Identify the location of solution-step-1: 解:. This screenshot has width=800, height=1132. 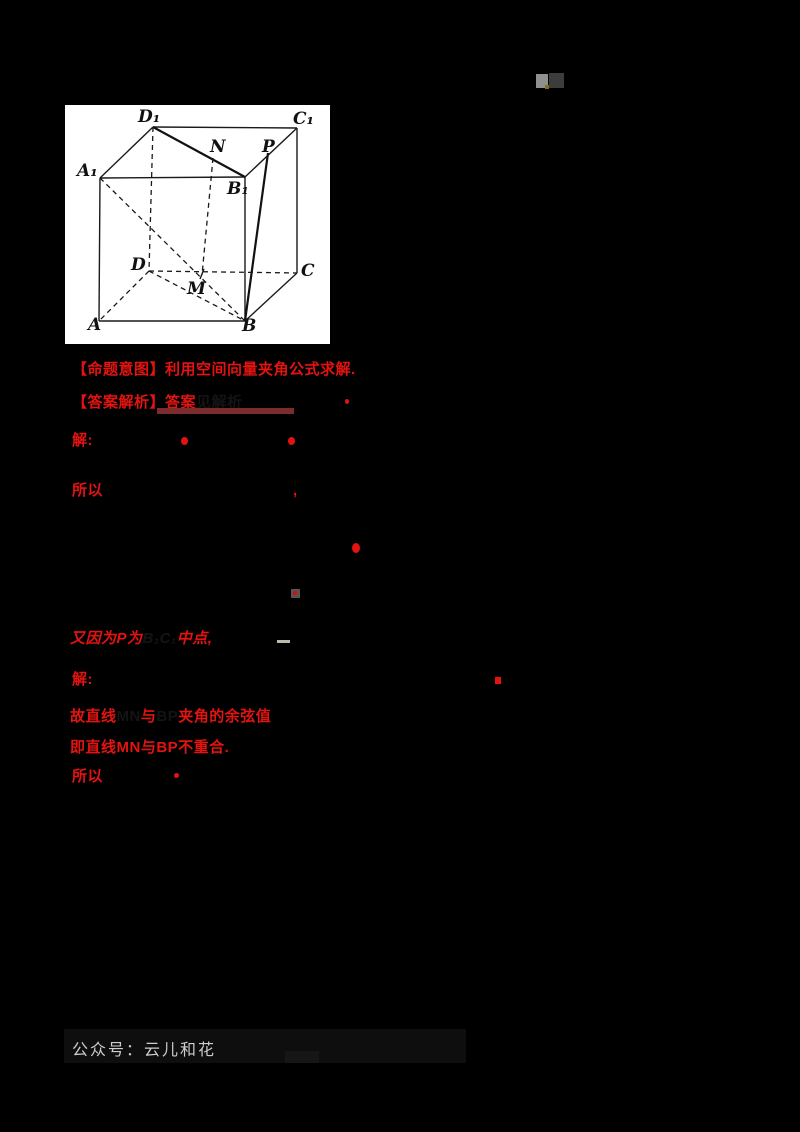
(82, 441).